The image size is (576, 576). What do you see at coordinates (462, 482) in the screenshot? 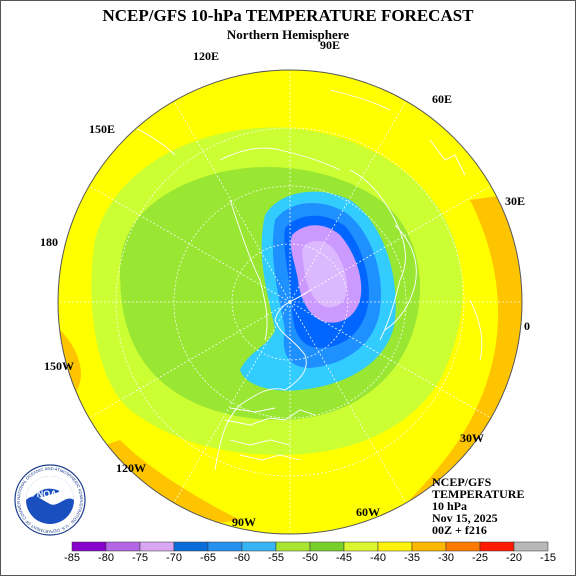
I see `info-model: NCEP/GFS` at bounding box center [462, 482].